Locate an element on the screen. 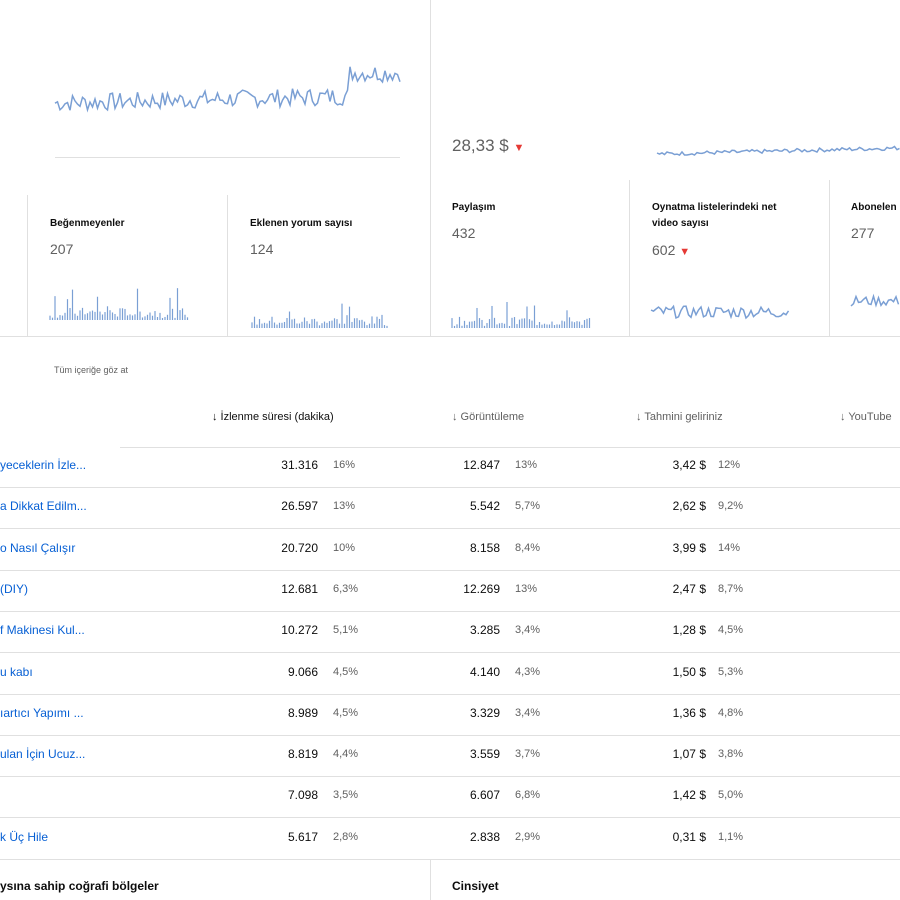 The height and width of the screenshot is (900, 900). cell-percent: 4,4% is located at coordinates (346, 754).